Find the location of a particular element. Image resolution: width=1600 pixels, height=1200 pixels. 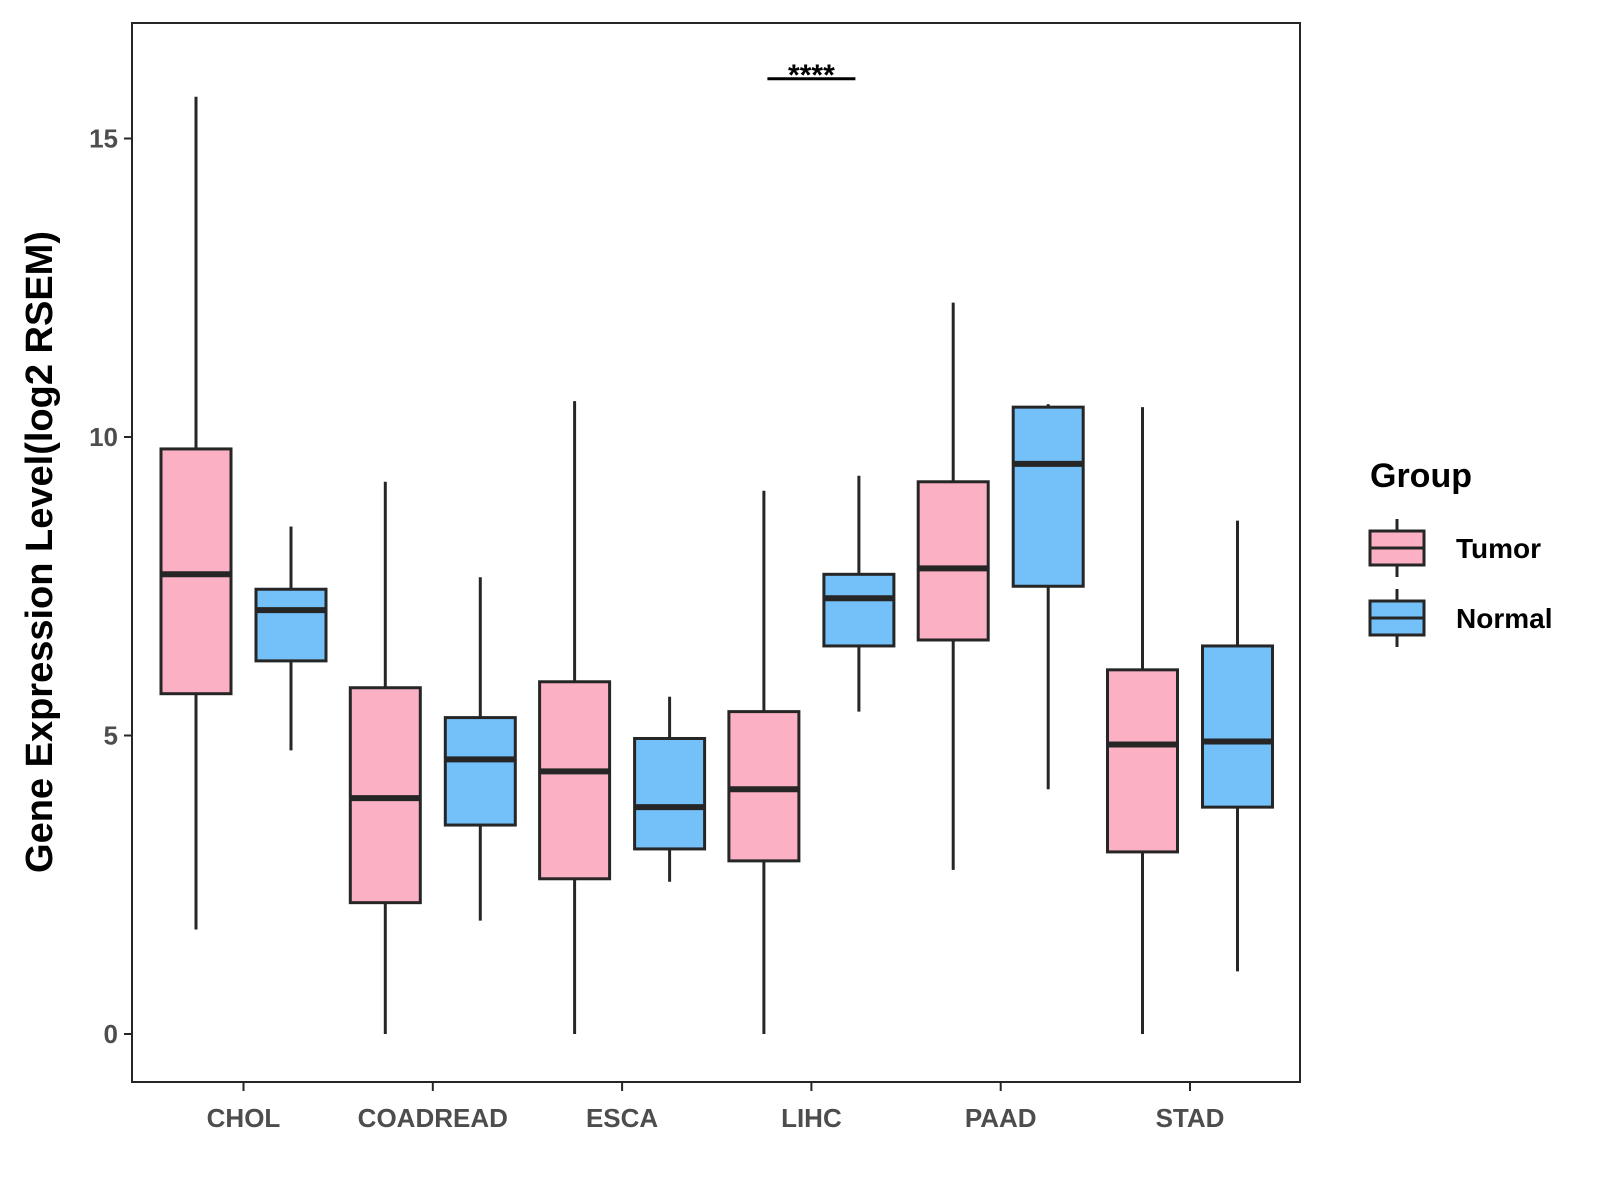

box-tumor-esca is located at coordinates (575, 717).